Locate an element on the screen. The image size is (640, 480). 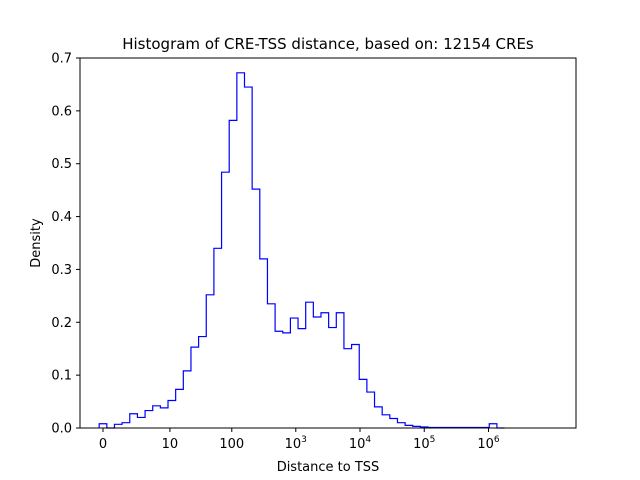
x-tick-exponent: 4 is located at coordinates (368, 440).